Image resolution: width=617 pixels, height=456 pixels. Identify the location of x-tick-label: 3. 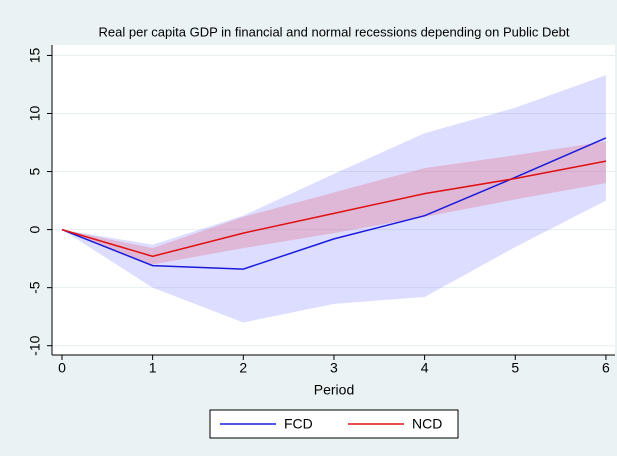
(334, 368).